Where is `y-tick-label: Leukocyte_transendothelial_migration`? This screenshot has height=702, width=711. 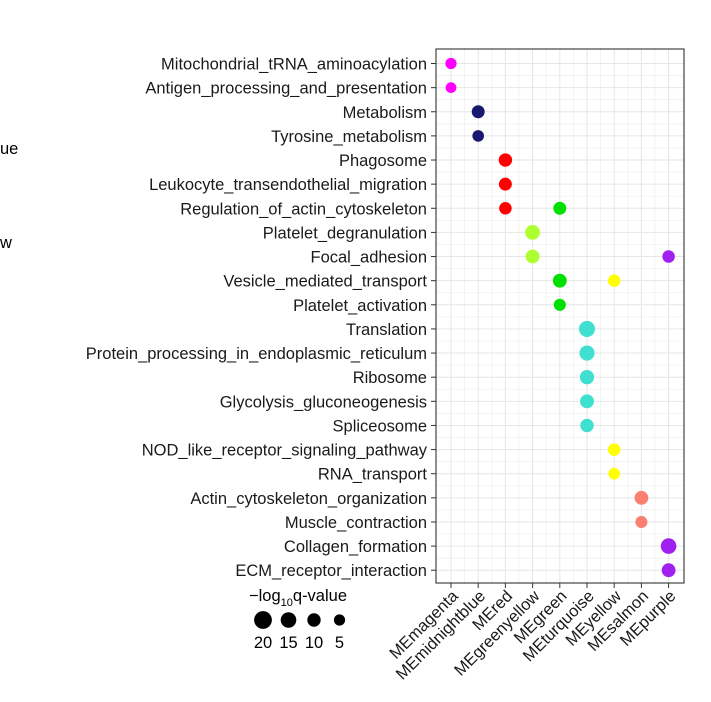
y-tick-label: Leukocyte_transendothelial_migration is located at coordinates (288, 185).